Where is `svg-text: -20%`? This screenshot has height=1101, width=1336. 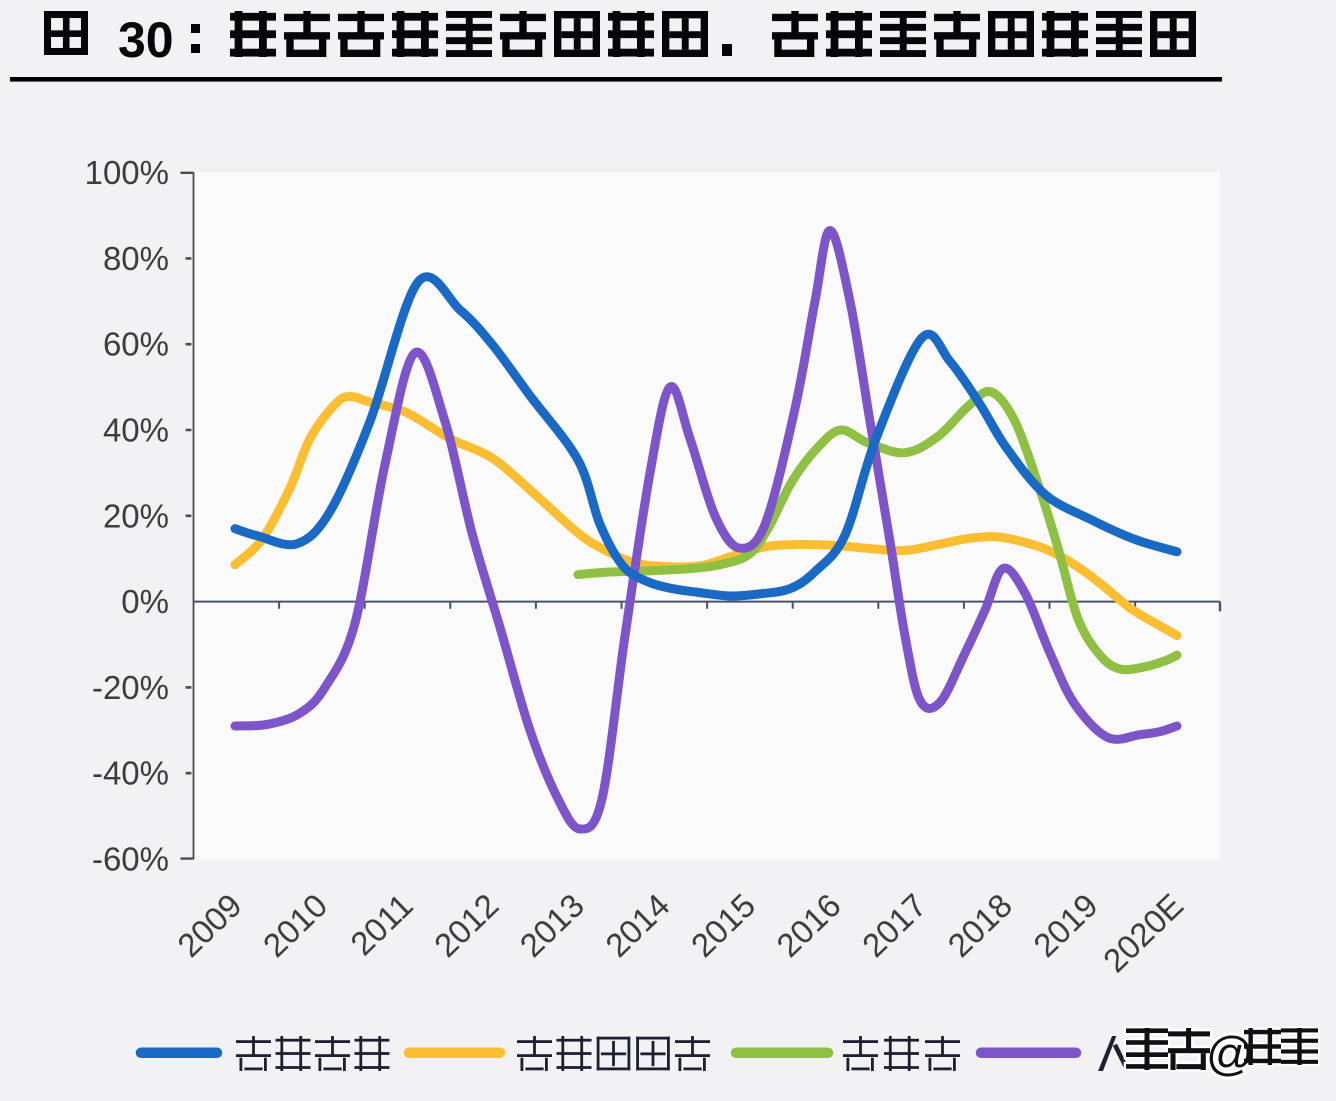
svg-text: -20% is located at coordinates (130, 687).